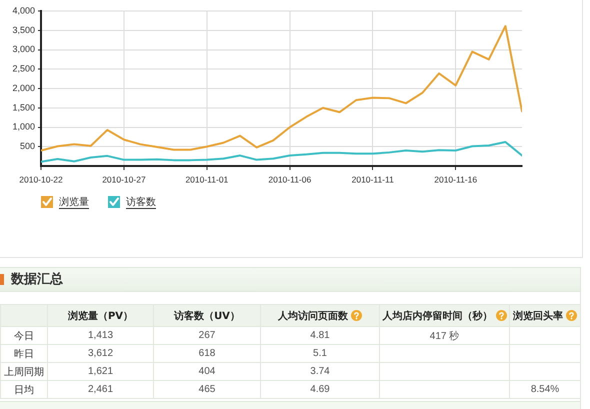 The height and width of the screenshot is (409, 590). What do you see at coordinates (207, 371) in the screenshot?
I see `data-label: 404` at bounding box center [207, 371].